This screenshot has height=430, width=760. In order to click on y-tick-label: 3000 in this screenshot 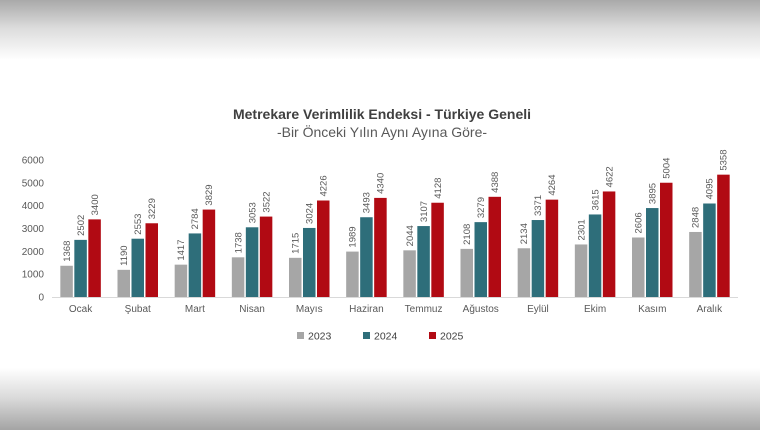, I will do `click(33, 229)`.